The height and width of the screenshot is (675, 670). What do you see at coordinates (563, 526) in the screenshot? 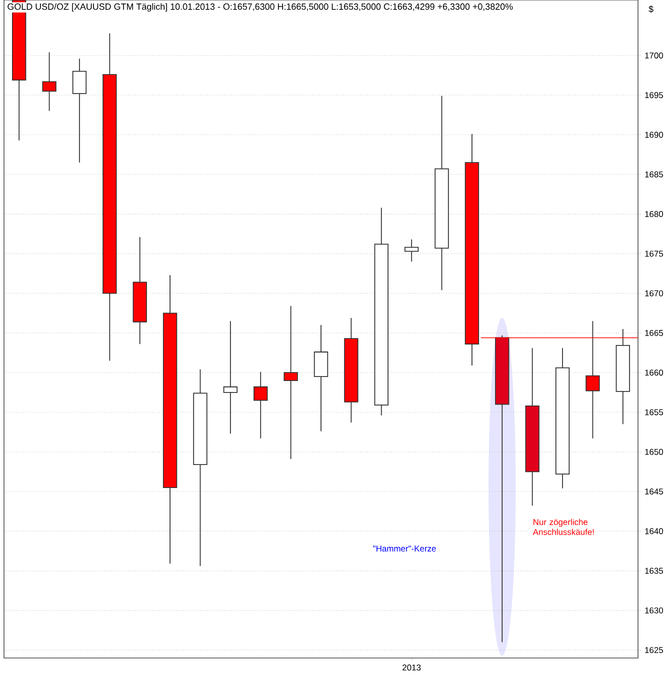
I see `ref-line-label: Nur zögerliche Anschlusskäufe!` at bounding box center [563, 526].